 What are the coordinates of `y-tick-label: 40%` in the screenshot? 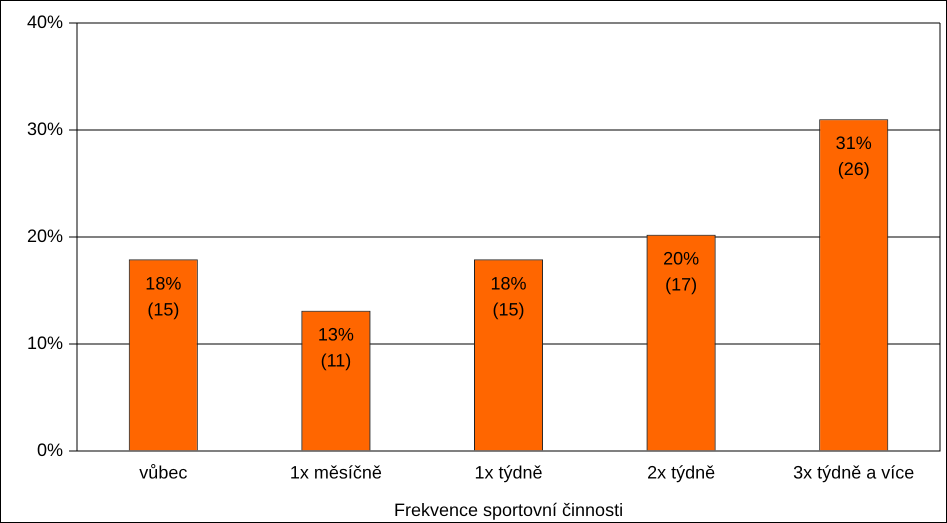 It's located at (45, 22).